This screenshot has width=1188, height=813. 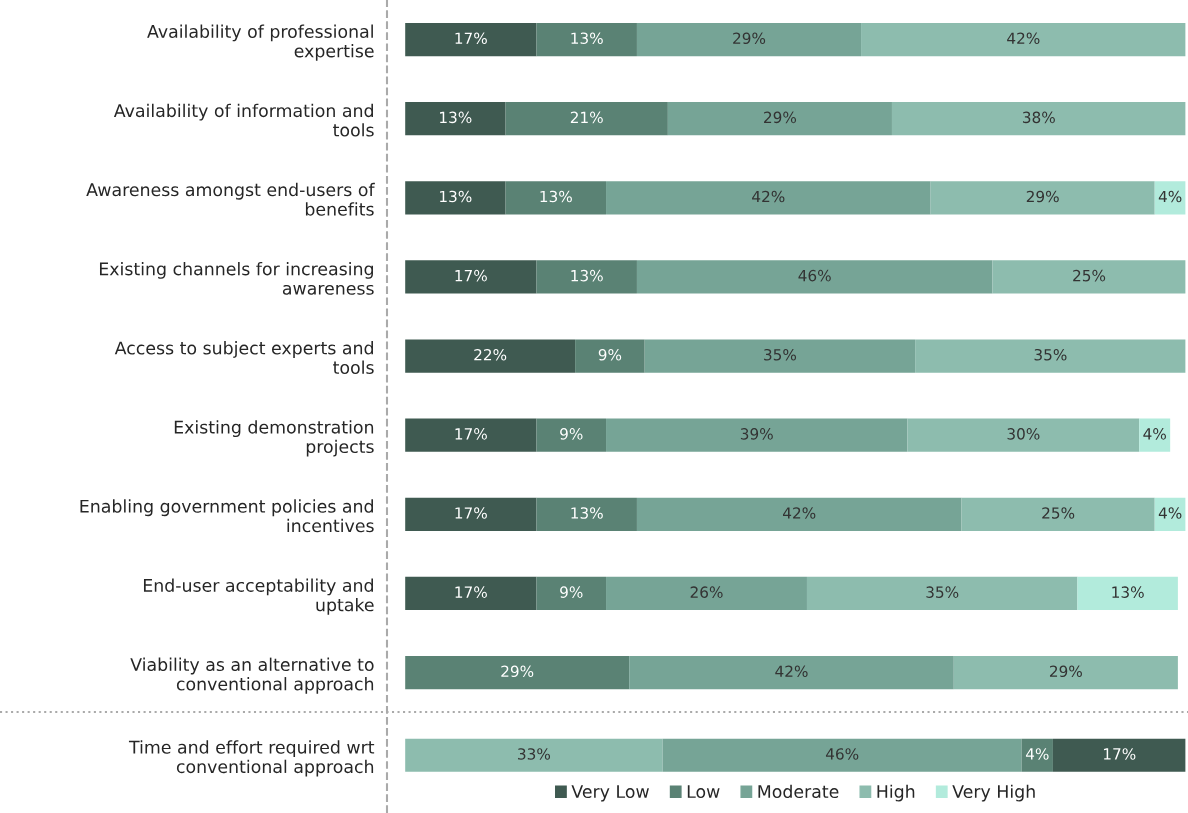 I want to click on data-label: 26%, so click(x=706, y=592).